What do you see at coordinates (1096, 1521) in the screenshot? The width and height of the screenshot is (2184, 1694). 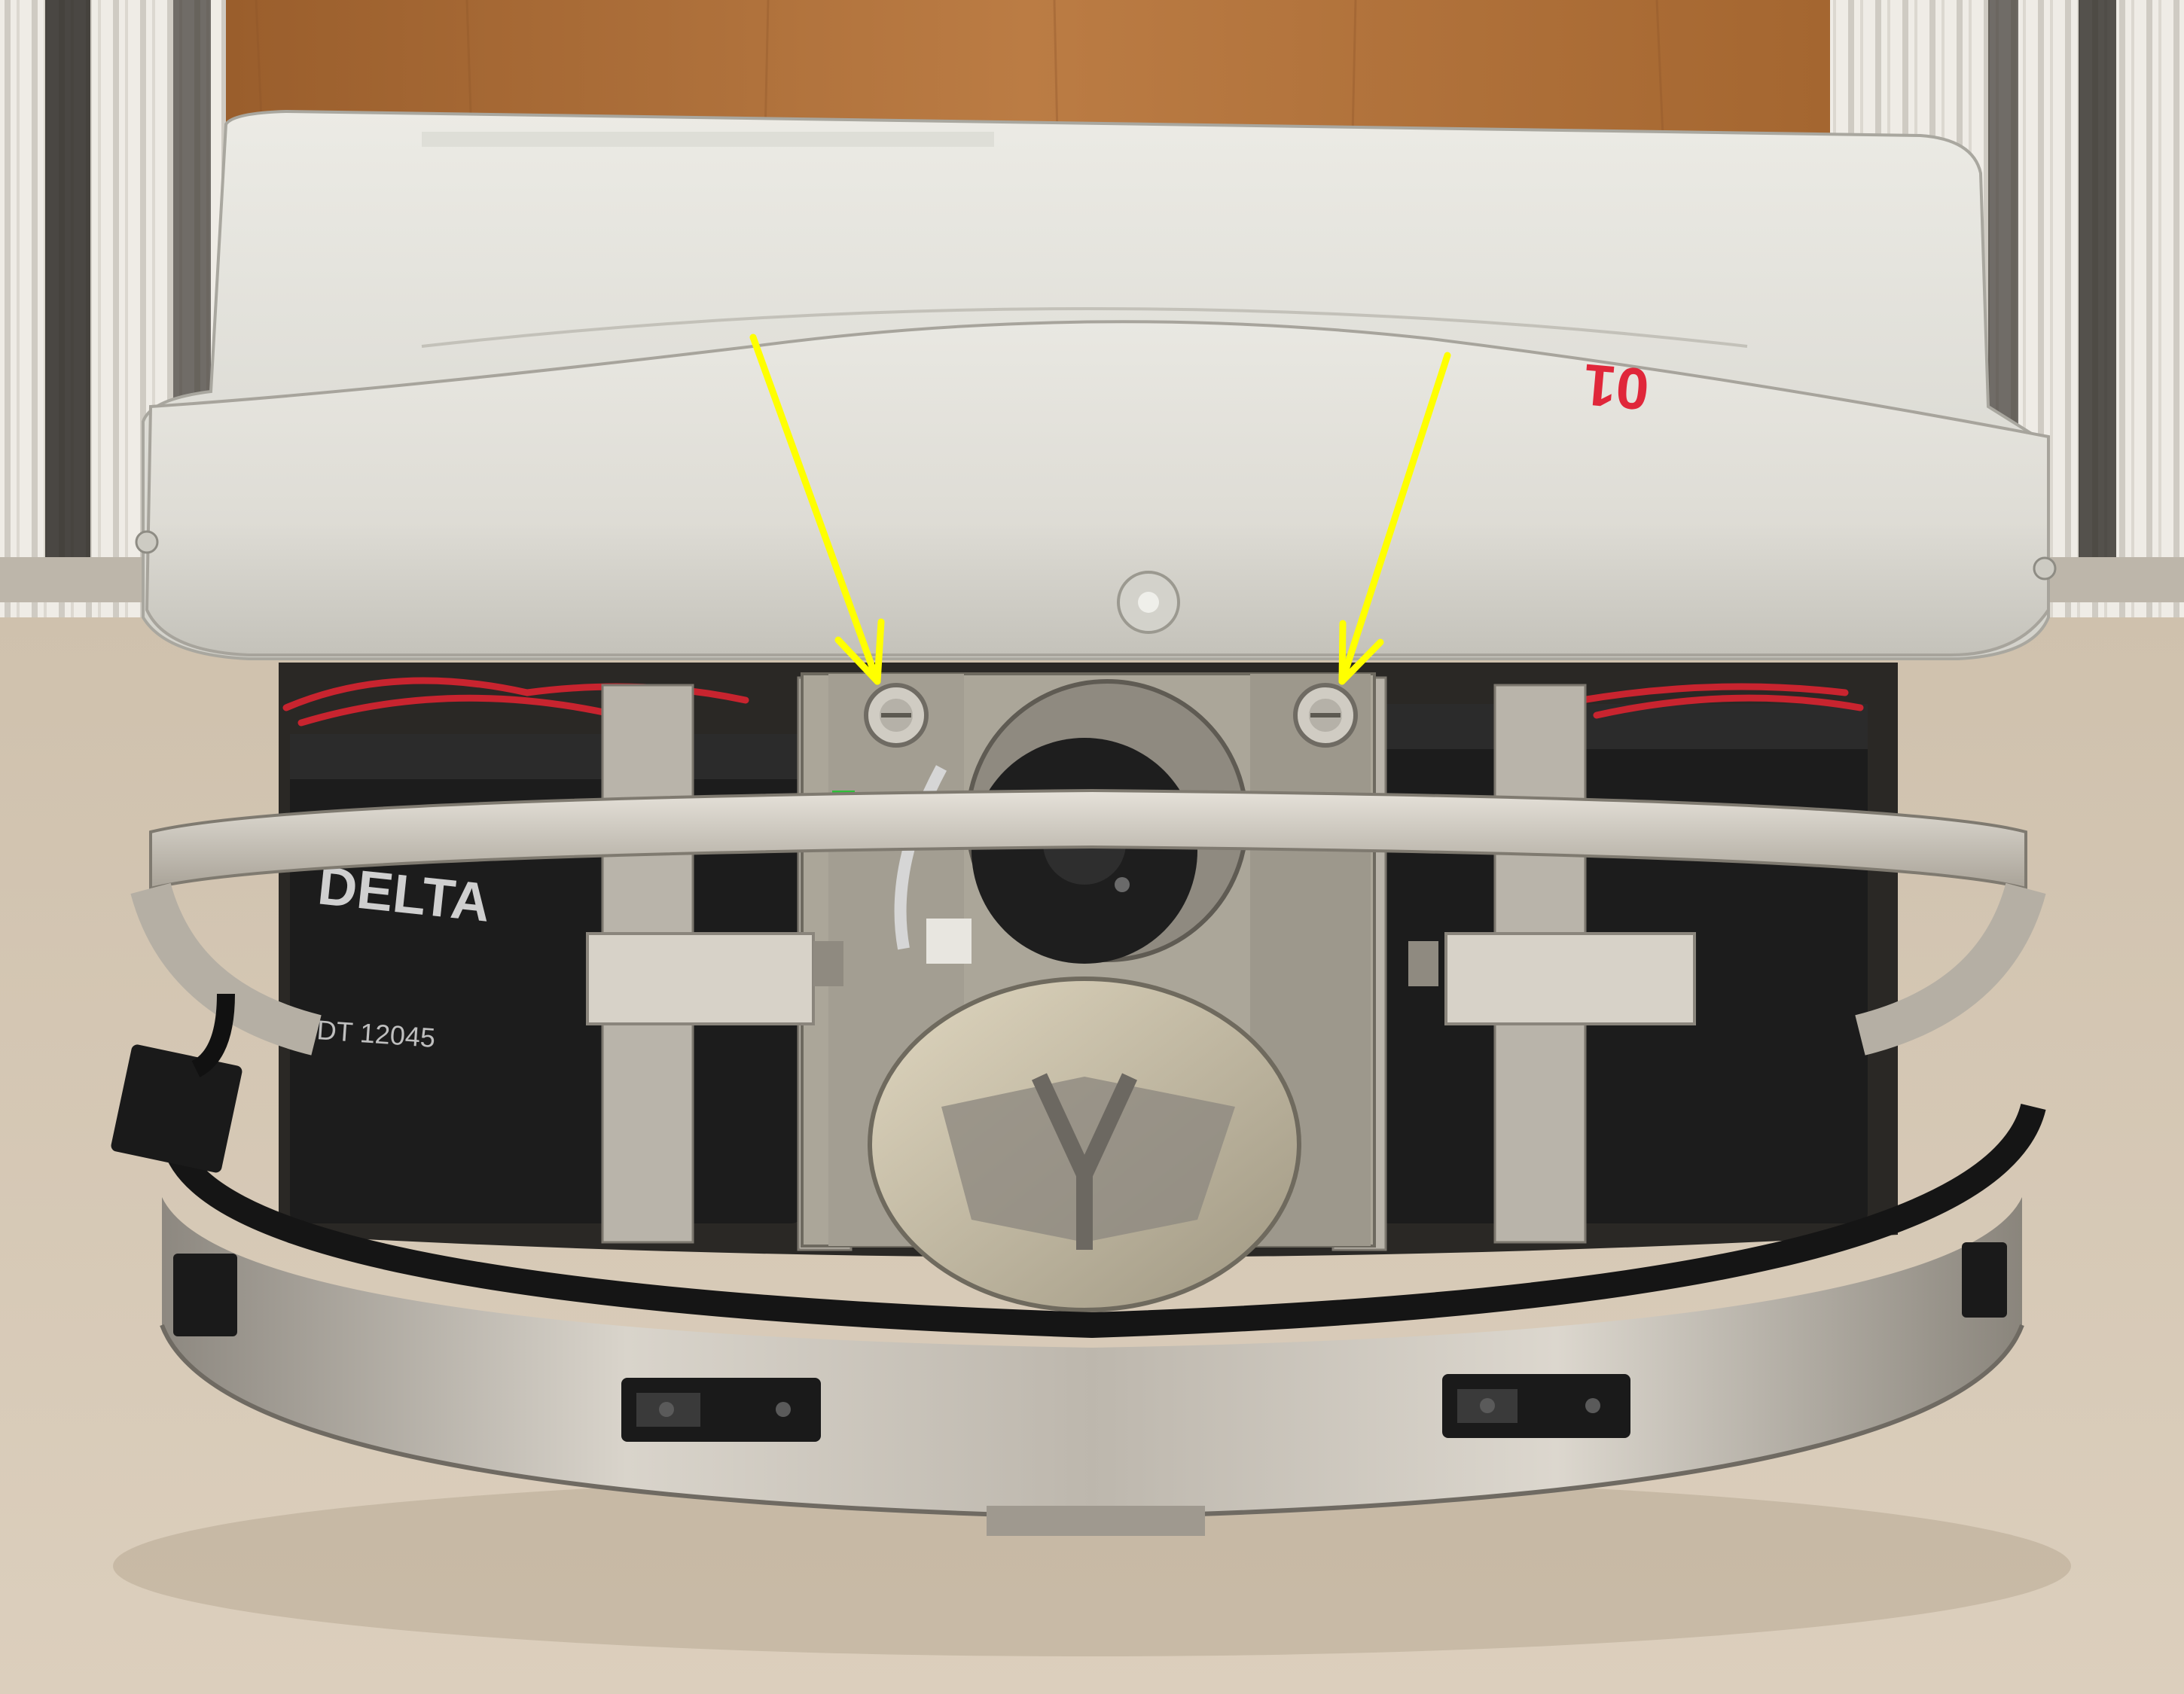 I see `bottom-plate` at bounding box center [1096, 1521].